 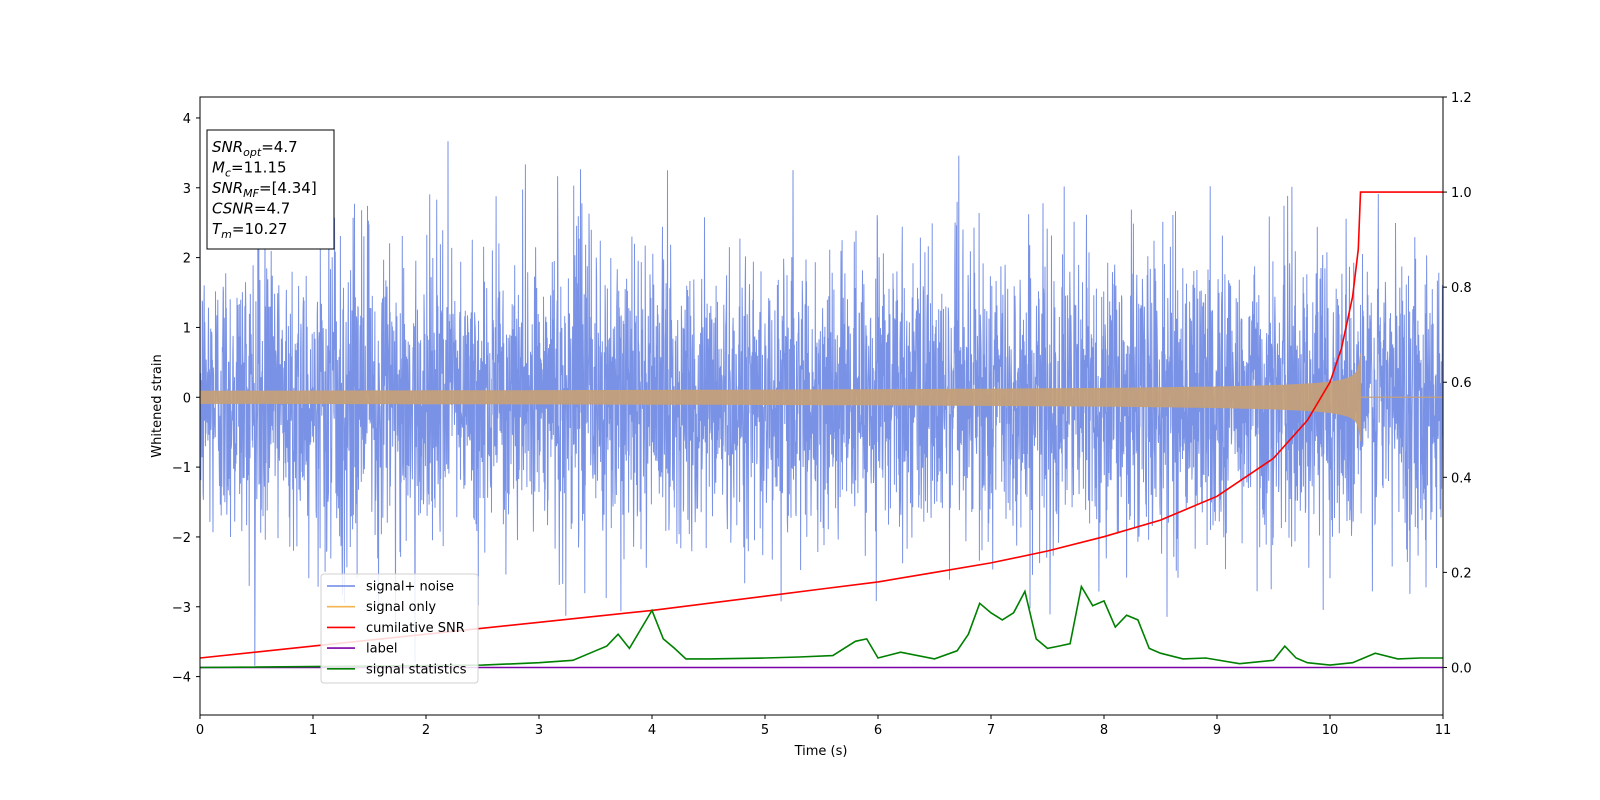 I want to click on y2-tick-label: 0.4, so click(x=1461, y=478).